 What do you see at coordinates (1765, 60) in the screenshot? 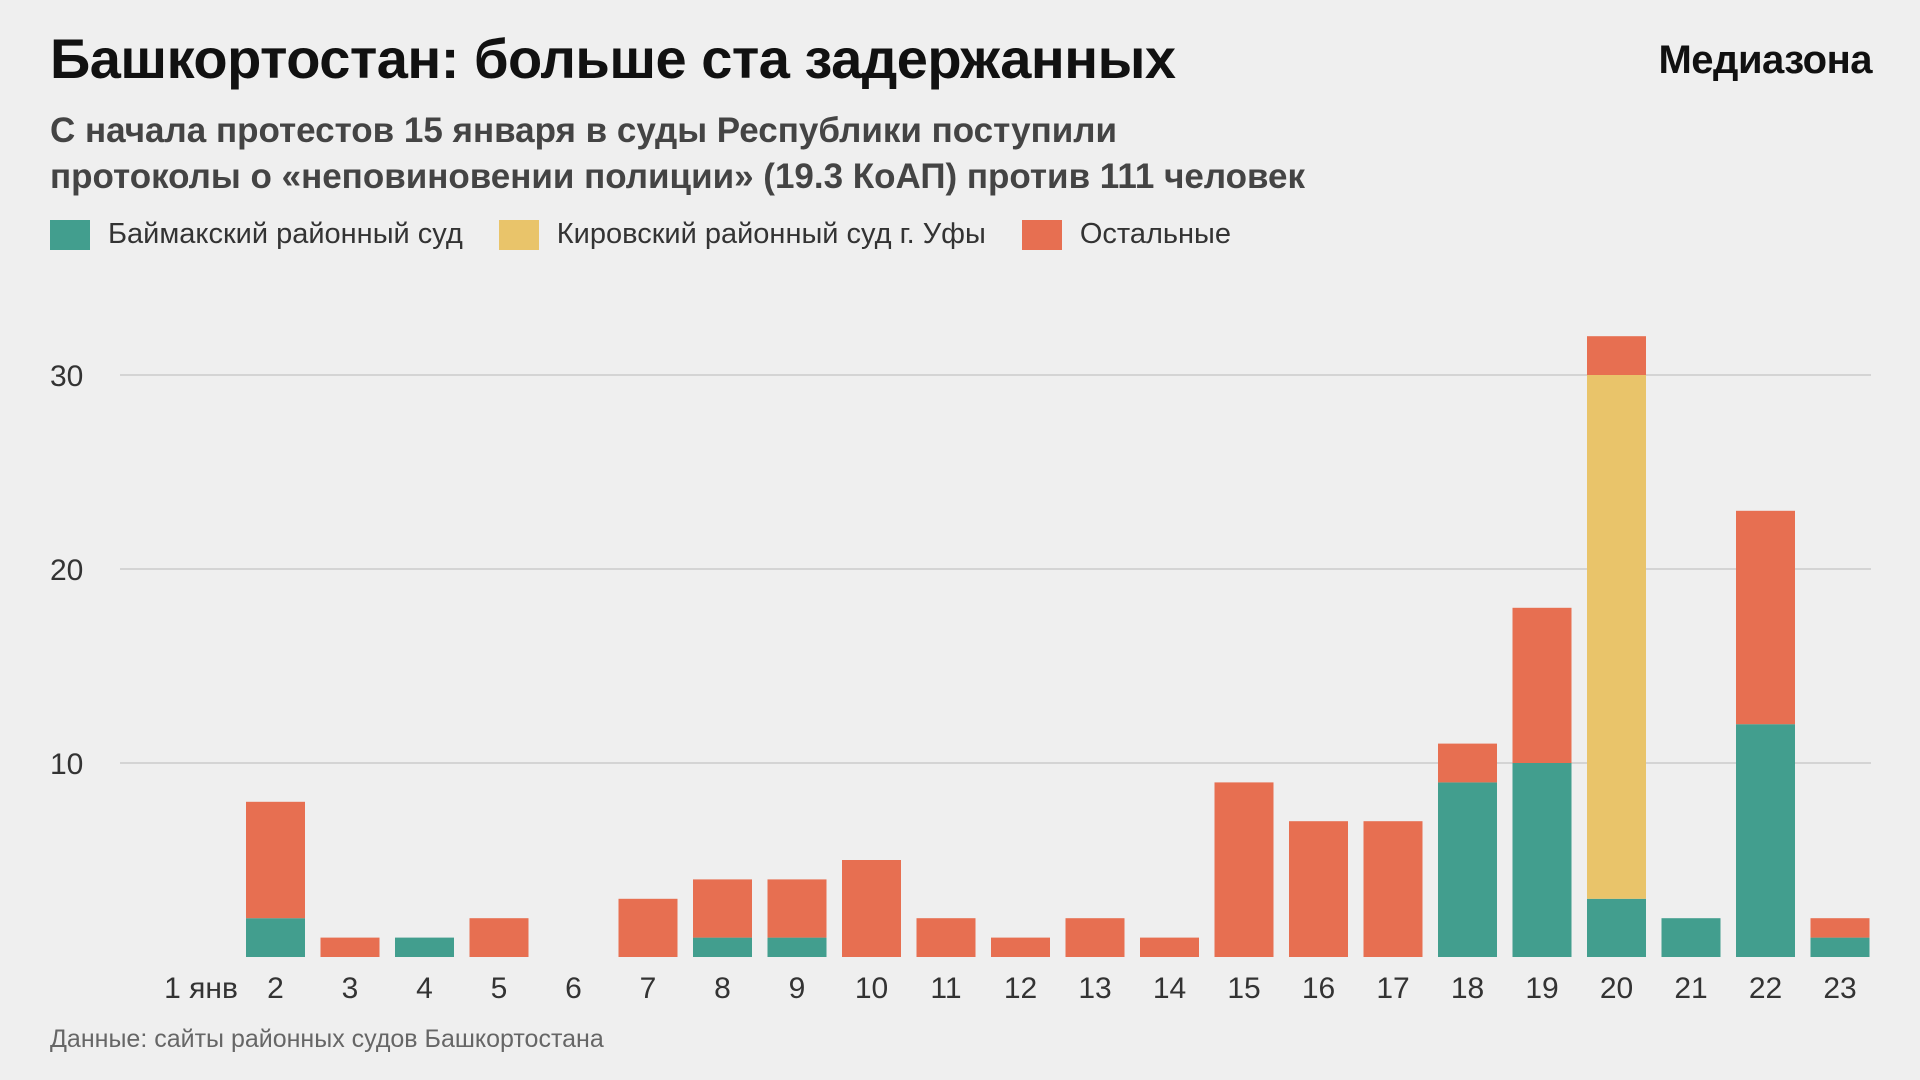
I see `mediazona-logo: Медиазона` at bounding box center [1765, 60].